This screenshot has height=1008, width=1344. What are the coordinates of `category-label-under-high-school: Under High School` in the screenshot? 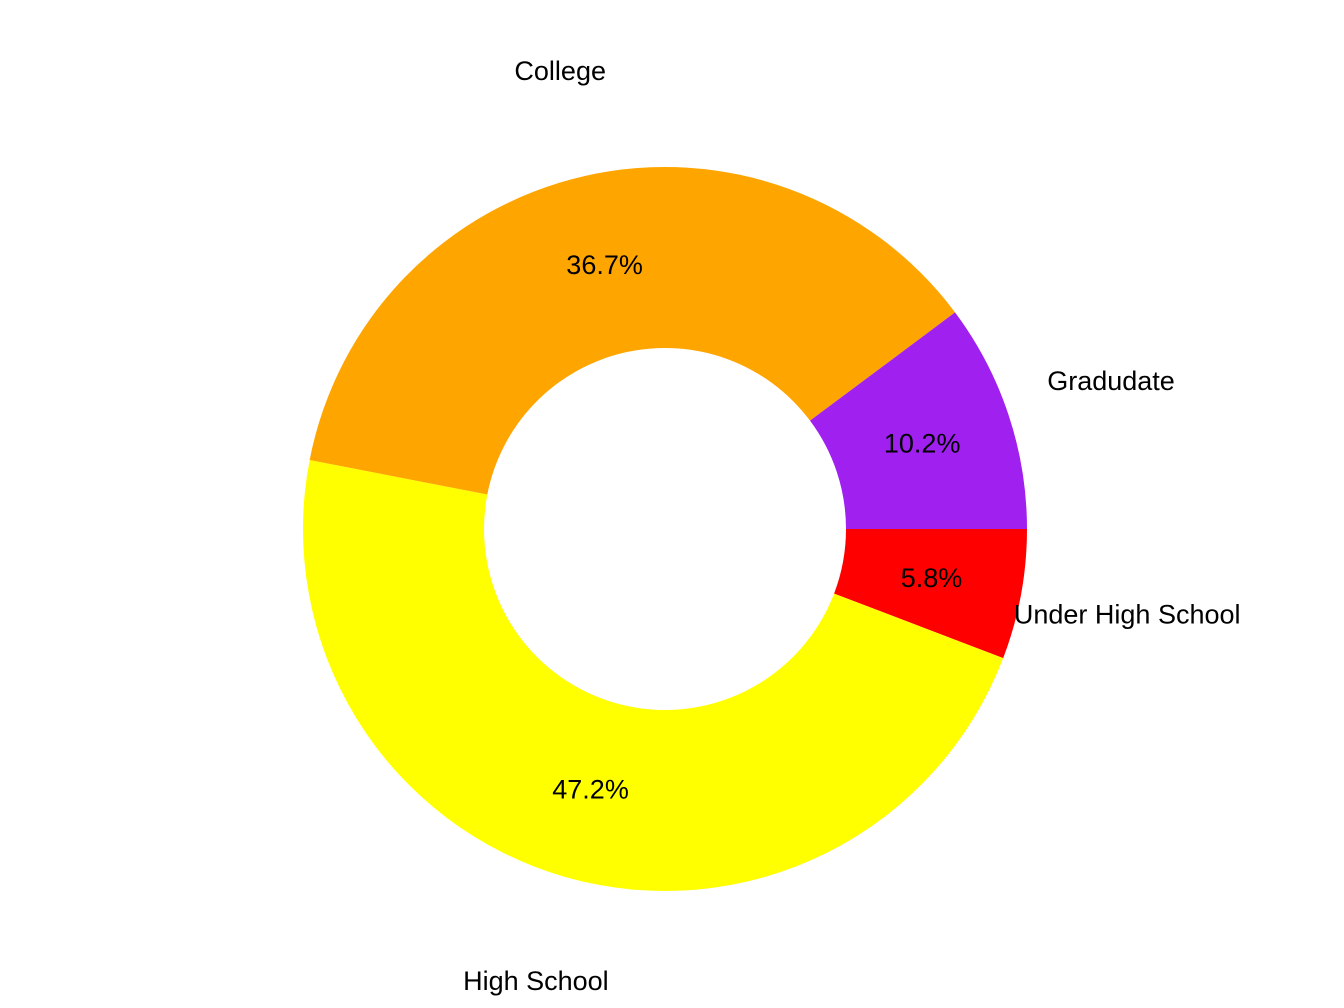 It's located at (1127, 614).